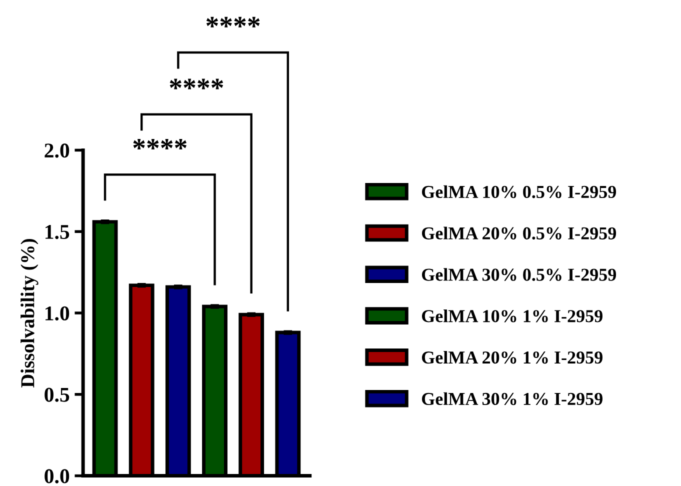 The image size is (681, 486). What do you see at coordinates (57, 151) in the screenshot?
I see `y-tick-label: 2.0` at bounding box center [57, 151].